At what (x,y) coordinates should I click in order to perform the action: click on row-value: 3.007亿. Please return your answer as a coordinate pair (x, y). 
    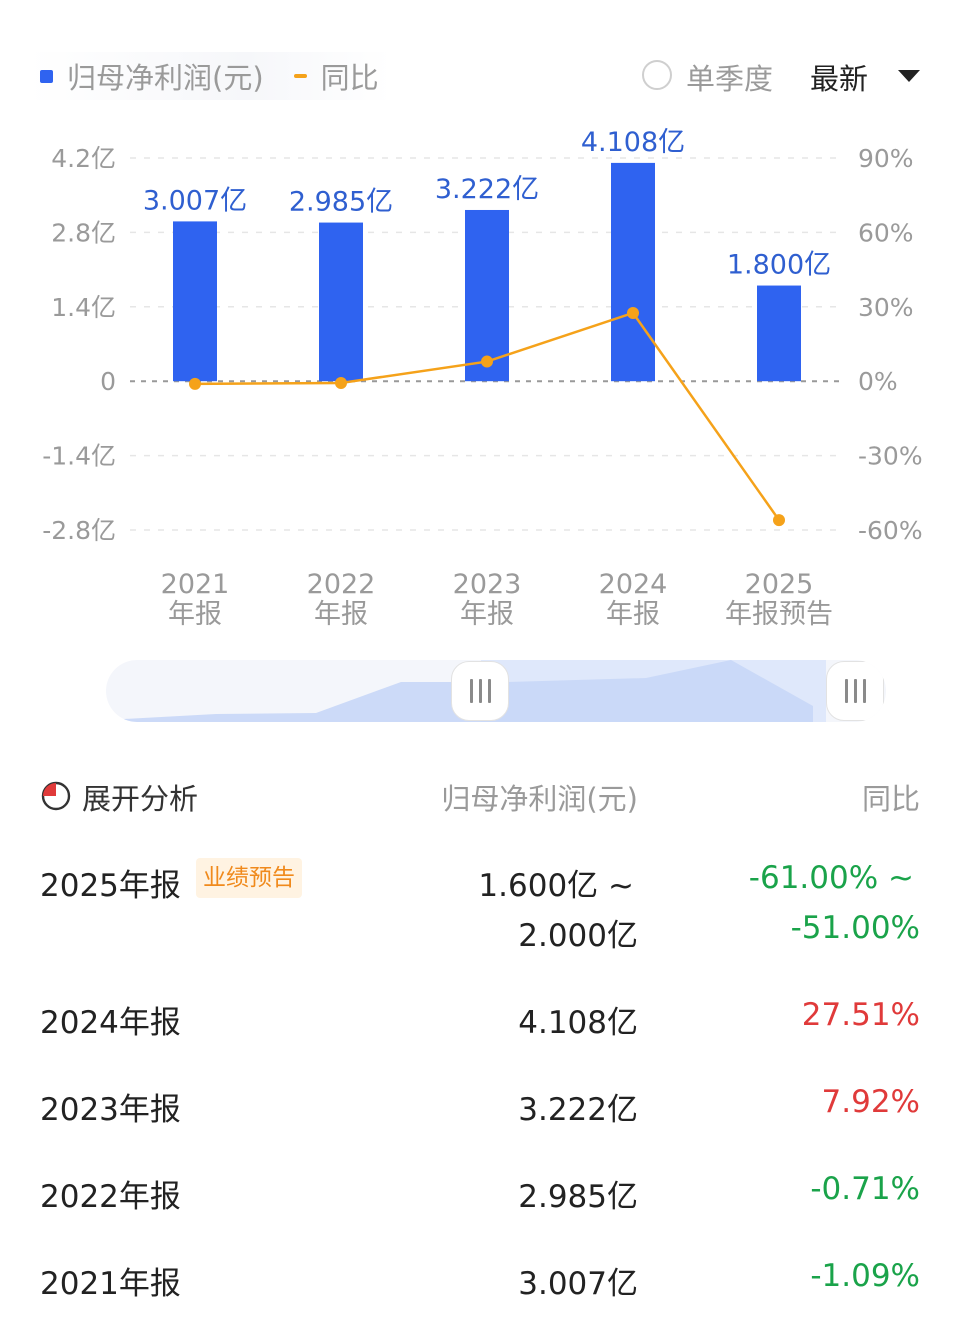
    Looking at the image, I should click on (578, 1284).